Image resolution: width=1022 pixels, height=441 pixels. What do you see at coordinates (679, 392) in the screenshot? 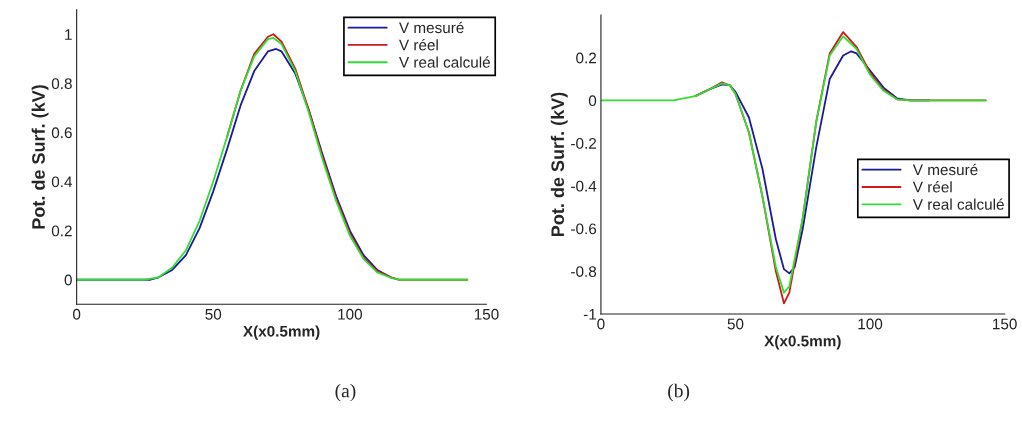
I see `text: (b)` at bounding box center [679, 392].